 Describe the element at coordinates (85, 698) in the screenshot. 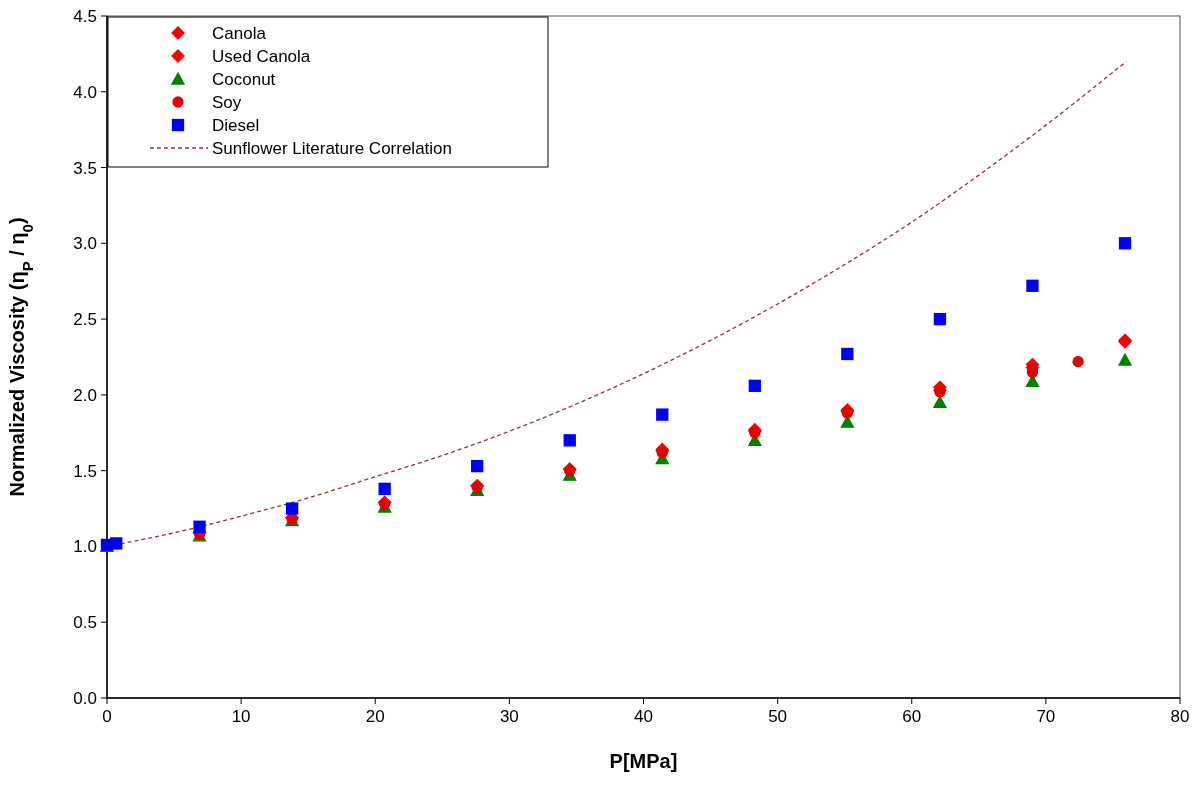

I see `y-tick-label: 0.0` at that location.